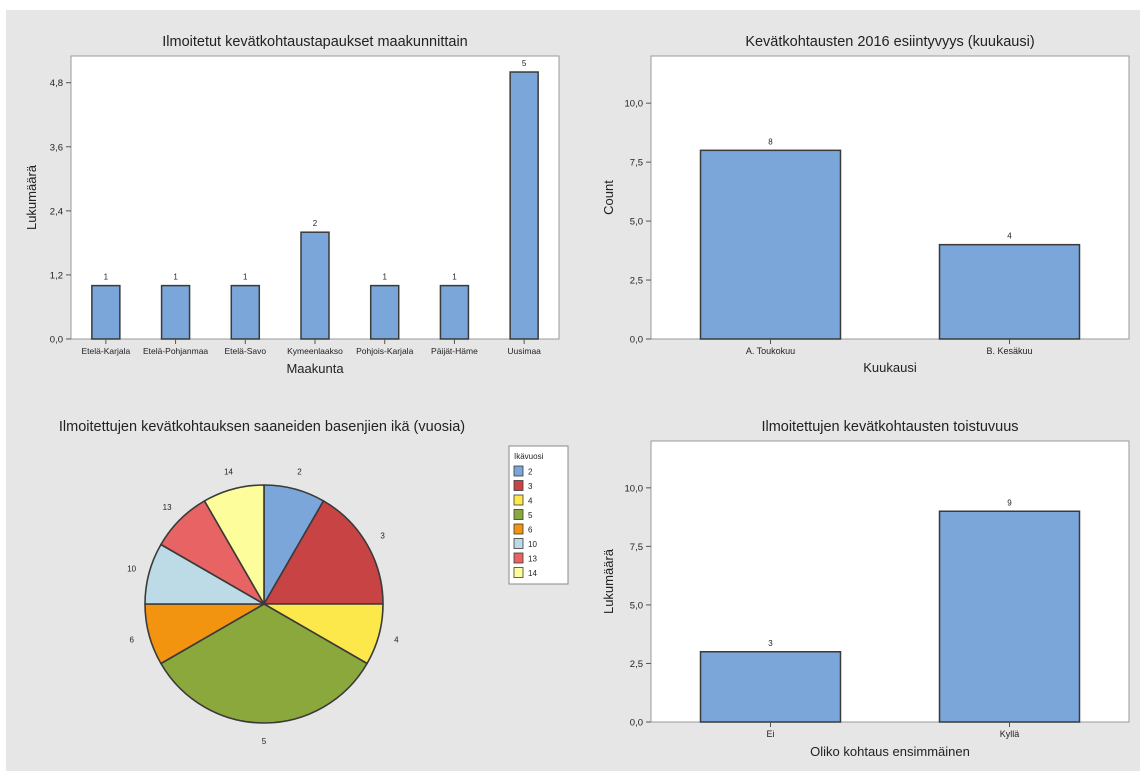  I want to click on legend-entry: 4, so click(530, 501).